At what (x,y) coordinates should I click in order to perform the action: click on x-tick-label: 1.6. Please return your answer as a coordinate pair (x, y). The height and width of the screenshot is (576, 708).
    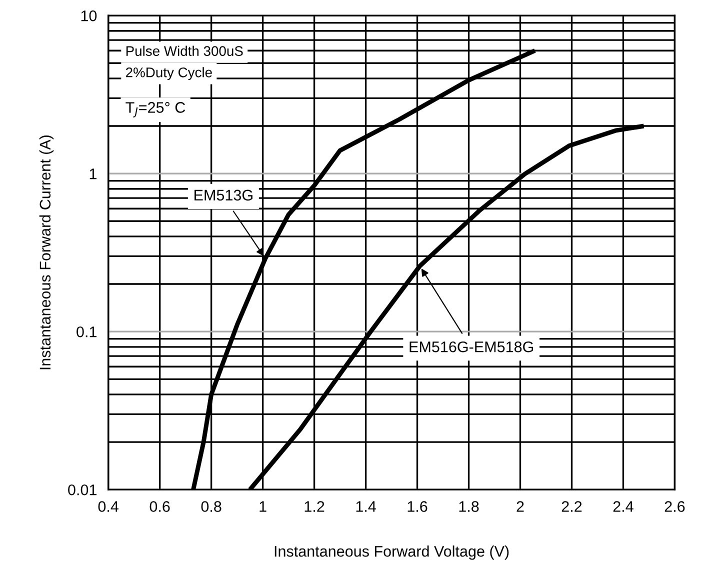
    Looking at the image, I should click on (418, 506).